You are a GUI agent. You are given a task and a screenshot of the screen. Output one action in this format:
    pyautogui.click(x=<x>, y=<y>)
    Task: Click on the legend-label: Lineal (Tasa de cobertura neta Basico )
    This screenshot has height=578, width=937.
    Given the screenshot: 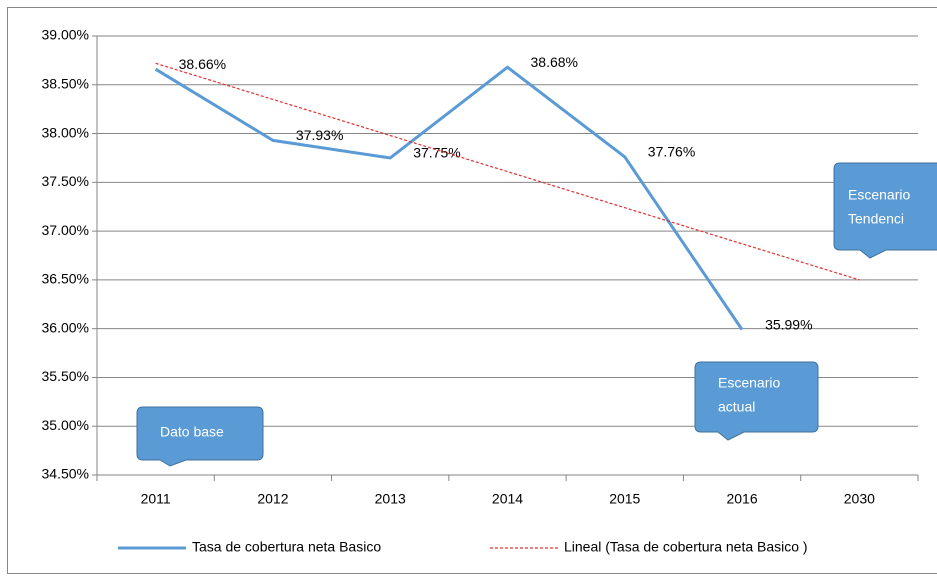 What is the action you would take?
    pyautogui.click(x=686, y=547)
    